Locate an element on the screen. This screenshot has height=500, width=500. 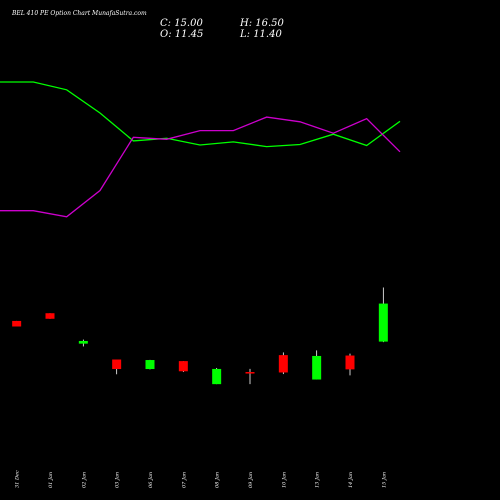
candle-01-jan is located at coordinates (50, 316).